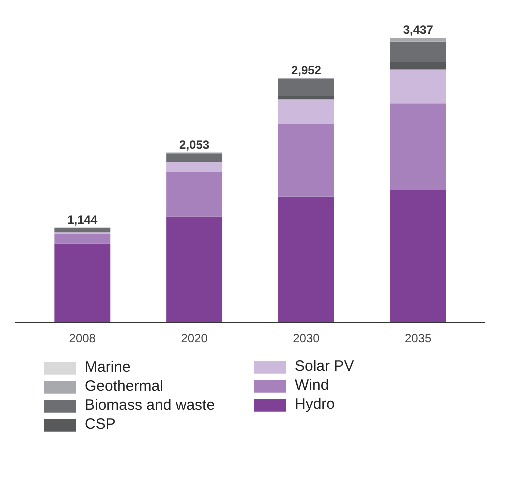  What do you see at coordinates (418, 30) in the screenshot?
I see `annotation: 3,437` at bounding box center [418, 30].